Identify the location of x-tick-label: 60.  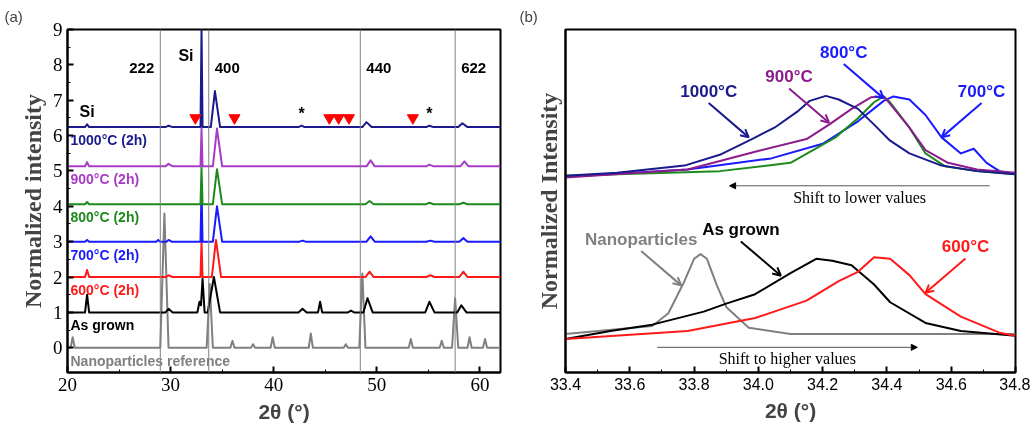
(480, 384).